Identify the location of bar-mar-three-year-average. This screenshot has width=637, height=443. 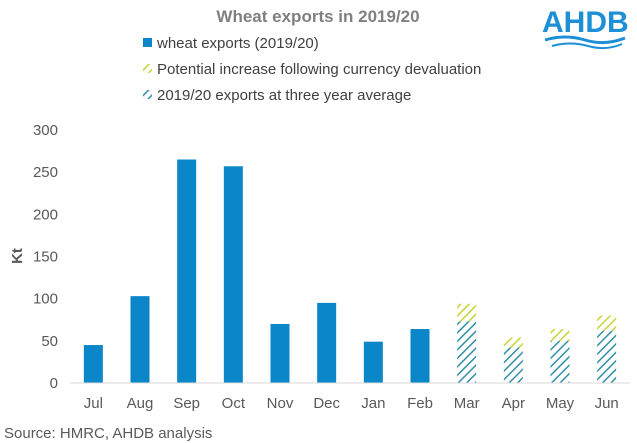
(467, 352).